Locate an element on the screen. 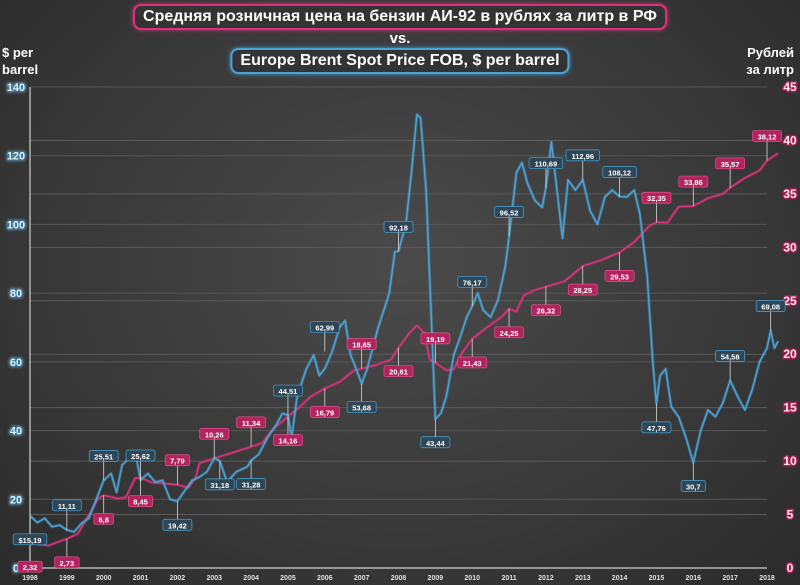  data-label-oil-label: 53,68 is located at coordinates (361, 408).